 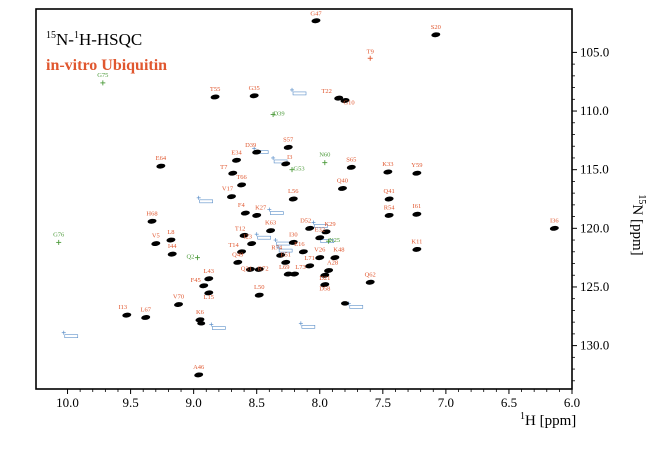 What do you see at coordinates (351, 167) in the screenshot?
I see `peak-s65` at bounding box center [351, 167].